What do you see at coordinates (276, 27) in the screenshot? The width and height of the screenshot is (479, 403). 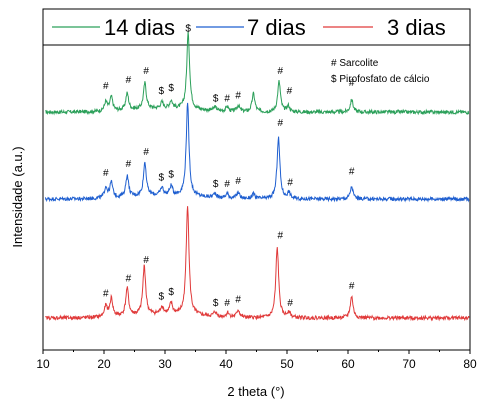 I see `legend-label-7-dias: 7 dias` at bounding box center [276, 27].